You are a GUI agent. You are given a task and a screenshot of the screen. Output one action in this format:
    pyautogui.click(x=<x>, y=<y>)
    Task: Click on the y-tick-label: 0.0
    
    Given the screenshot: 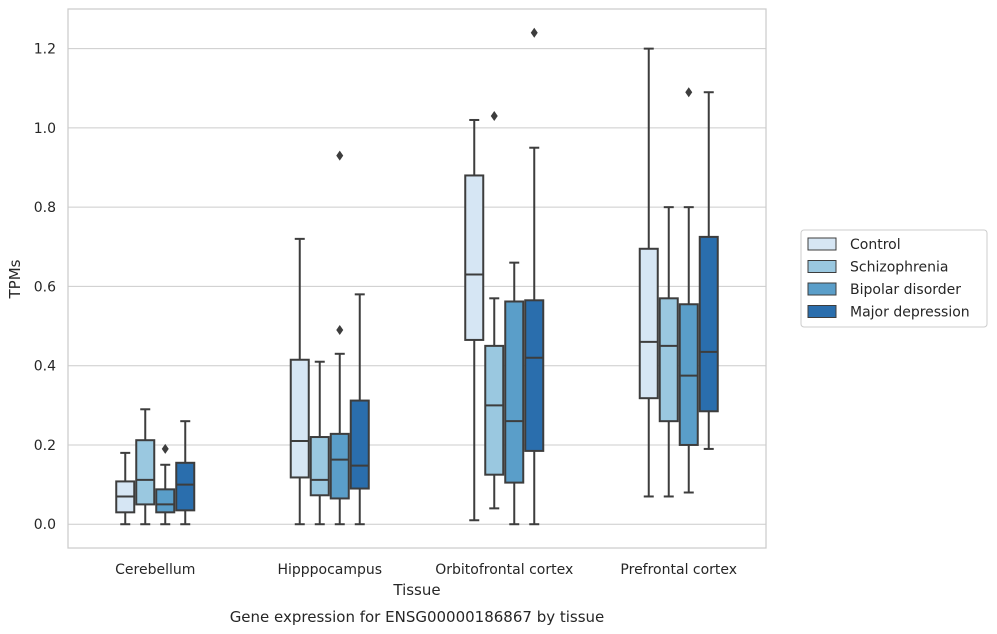 What is the action you would take?
    pyautogui.click(x=45, y=525)
    